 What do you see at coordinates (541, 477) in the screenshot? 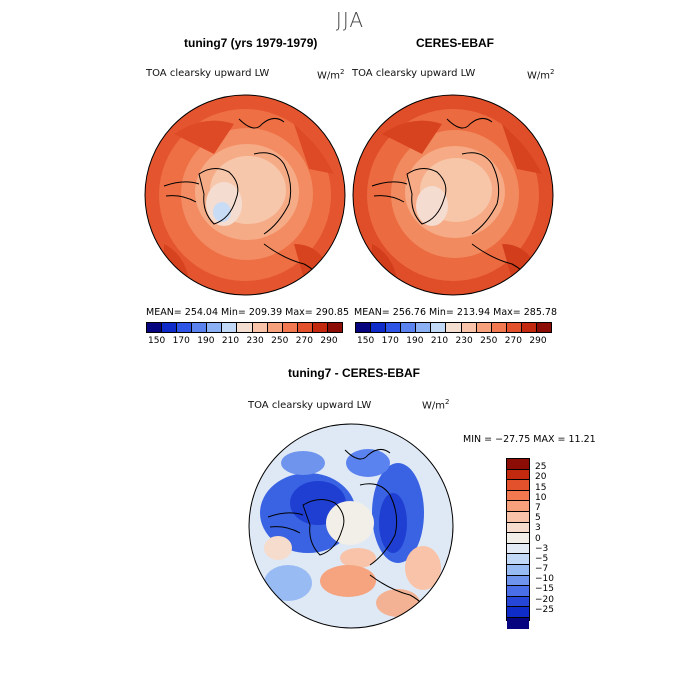
I see `colorbar-tick-label: 20` at bounding box center [541, 477].